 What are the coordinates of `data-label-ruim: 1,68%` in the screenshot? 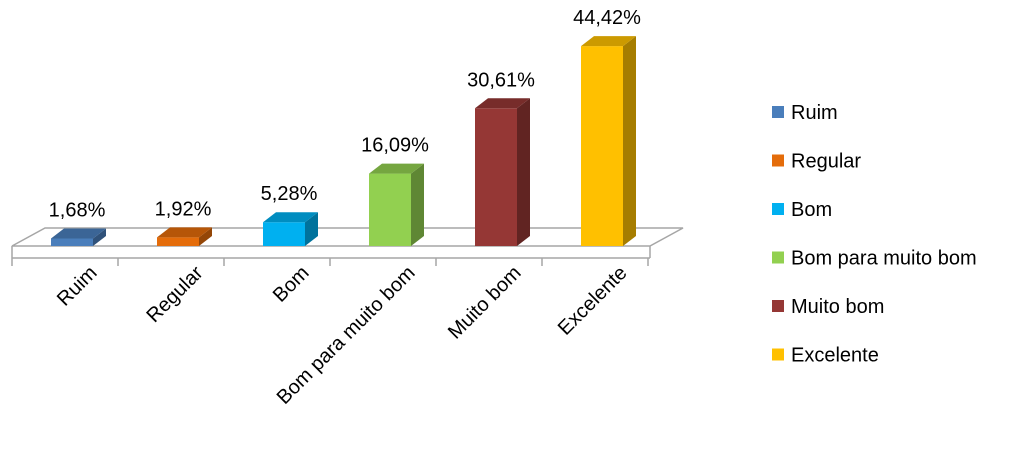 It's located at (77, 210).